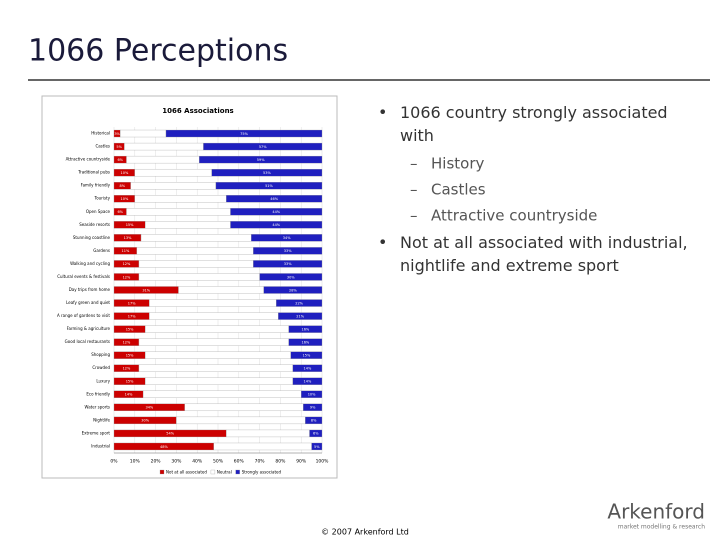 This screenshot has width=720, height=540. I want to click on x-tick-label: 100%, so click(323, 462).